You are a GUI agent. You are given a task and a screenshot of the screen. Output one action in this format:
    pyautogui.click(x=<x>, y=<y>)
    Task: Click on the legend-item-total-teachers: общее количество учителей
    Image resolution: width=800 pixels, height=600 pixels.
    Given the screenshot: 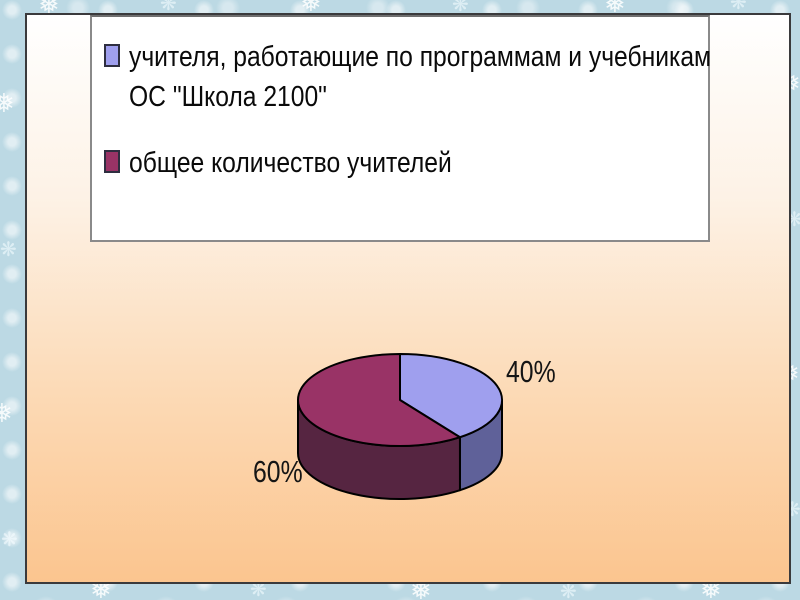 What is the action you would take?
    pyautogui.click(x=401, y=163)
    